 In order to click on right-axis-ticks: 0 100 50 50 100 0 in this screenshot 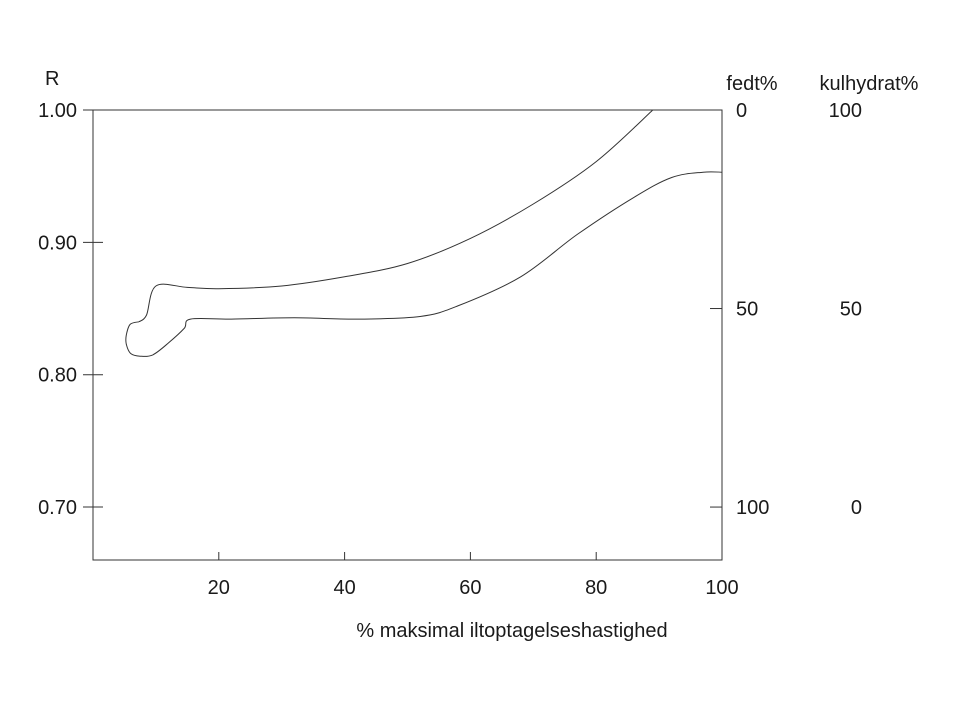, I will do `click(786, 309)`.